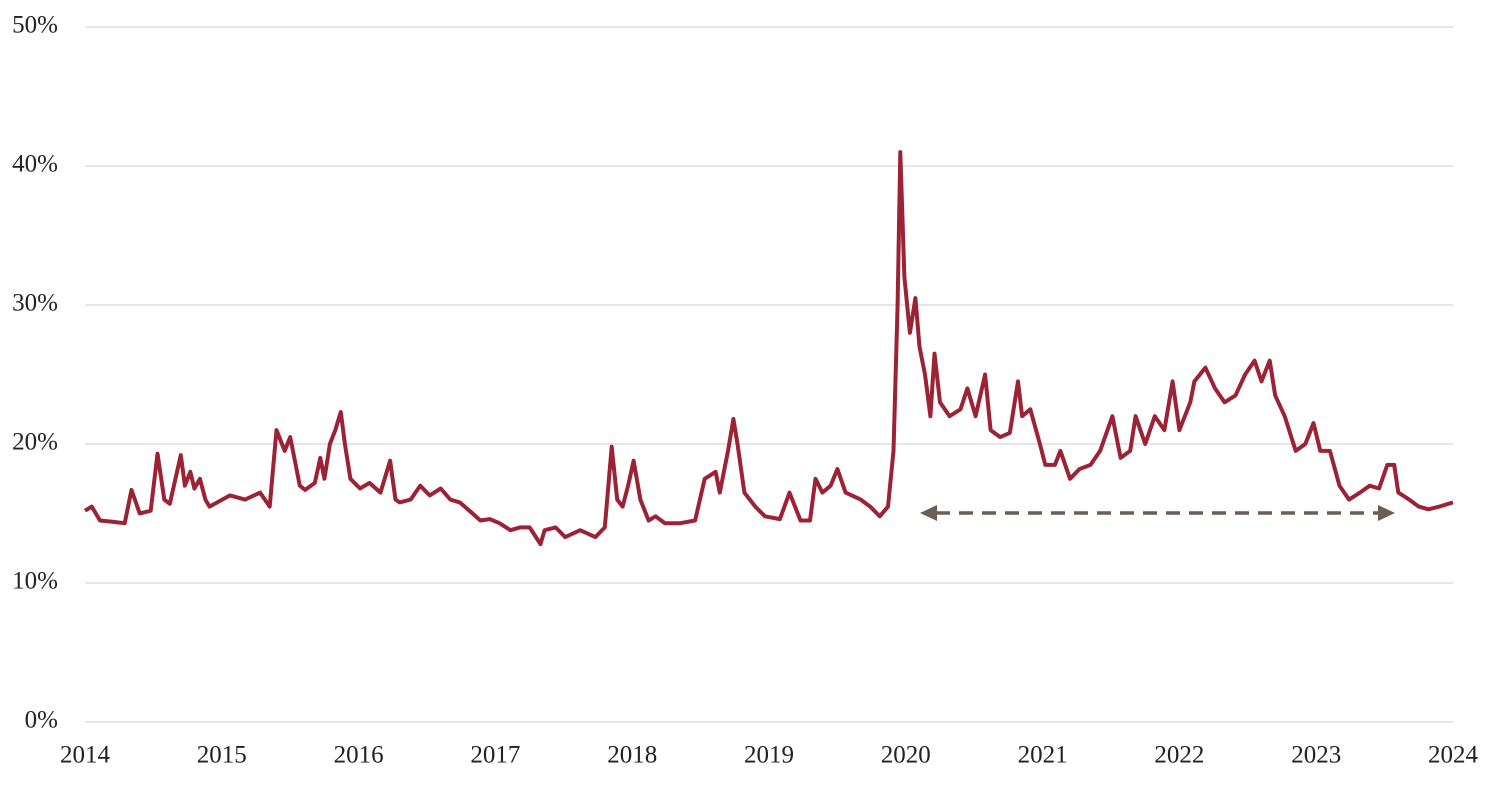  What do you see at coordinates (1453, 755) in the screenshot?
I see `x-tick-label: 2024` at bounding box center [1453, 755].